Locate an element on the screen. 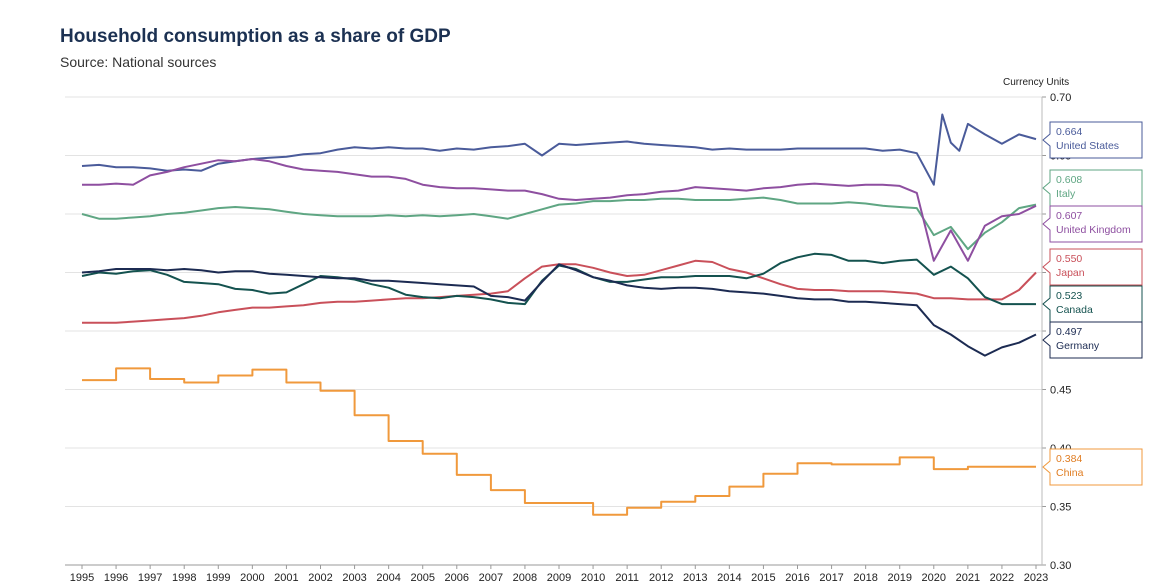 This screenshot has width=1159, height=584. x-tick-label: 2021 is located at coordinates (968, 578).